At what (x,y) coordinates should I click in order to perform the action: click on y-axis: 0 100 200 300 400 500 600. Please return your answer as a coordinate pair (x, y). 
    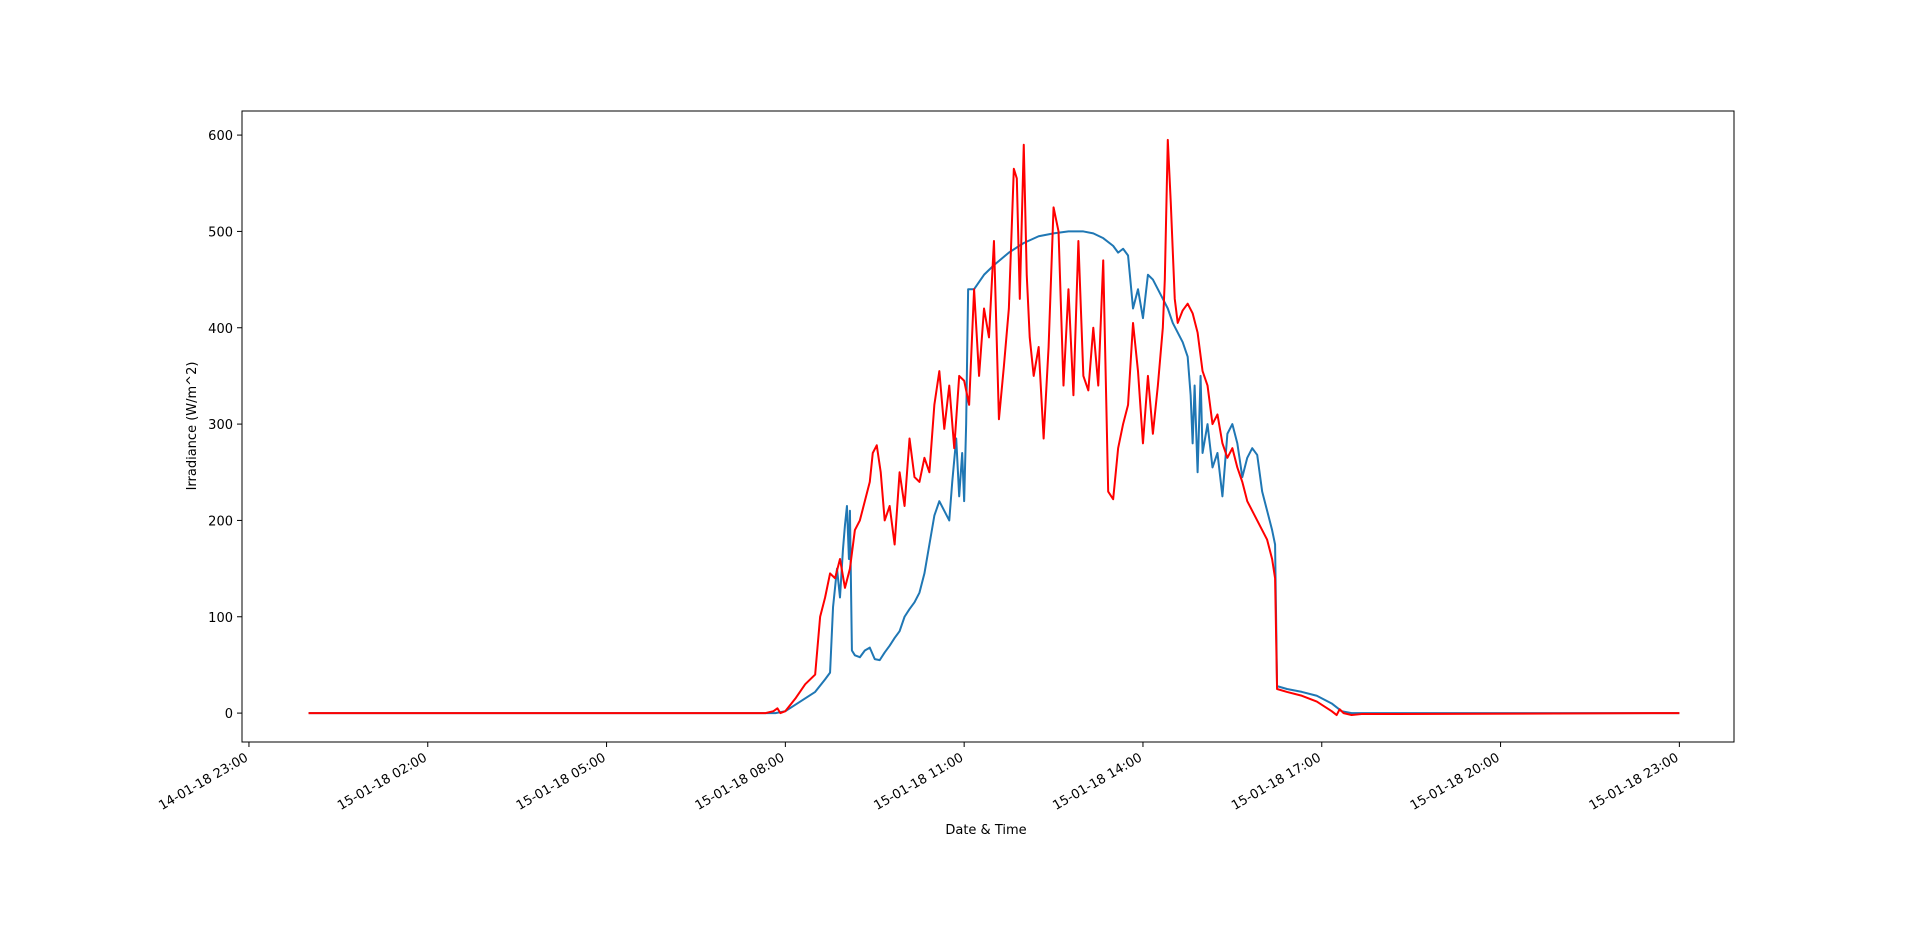
    Looking at the image, I should click on (225, 425).